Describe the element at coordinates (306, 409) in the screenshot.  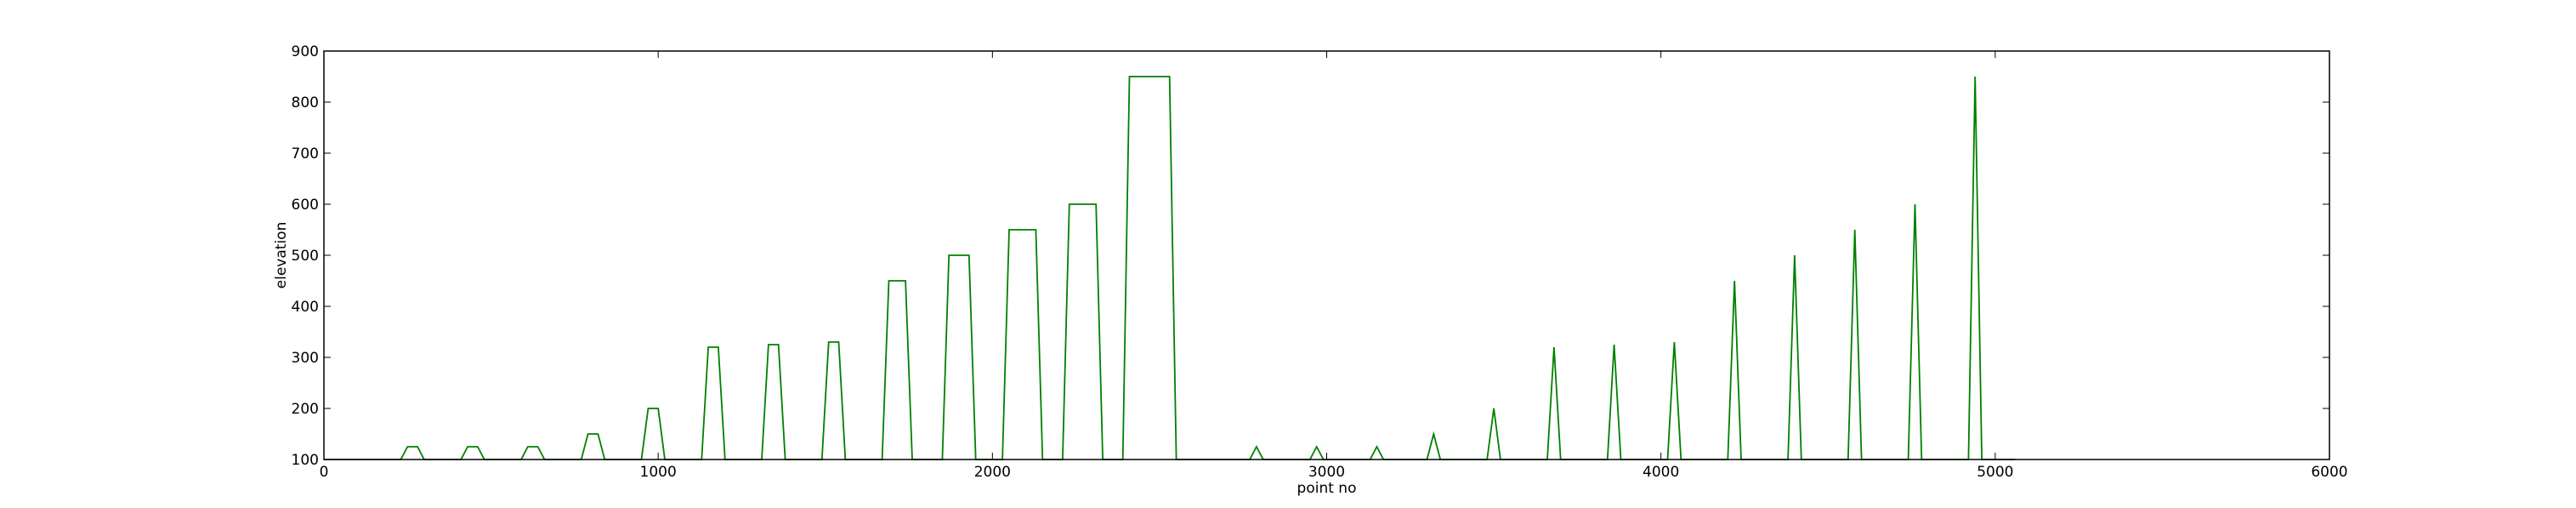
I see `y-tick-label: 200` at that location.